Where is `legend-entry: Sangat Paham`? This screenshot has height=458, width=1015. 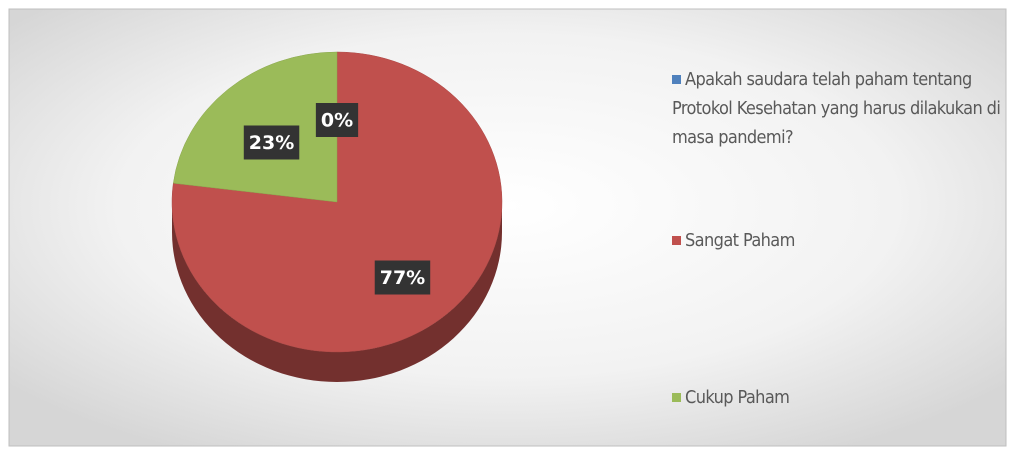
legend-entry: Sangat Paham is located at coordinates (837, 240).